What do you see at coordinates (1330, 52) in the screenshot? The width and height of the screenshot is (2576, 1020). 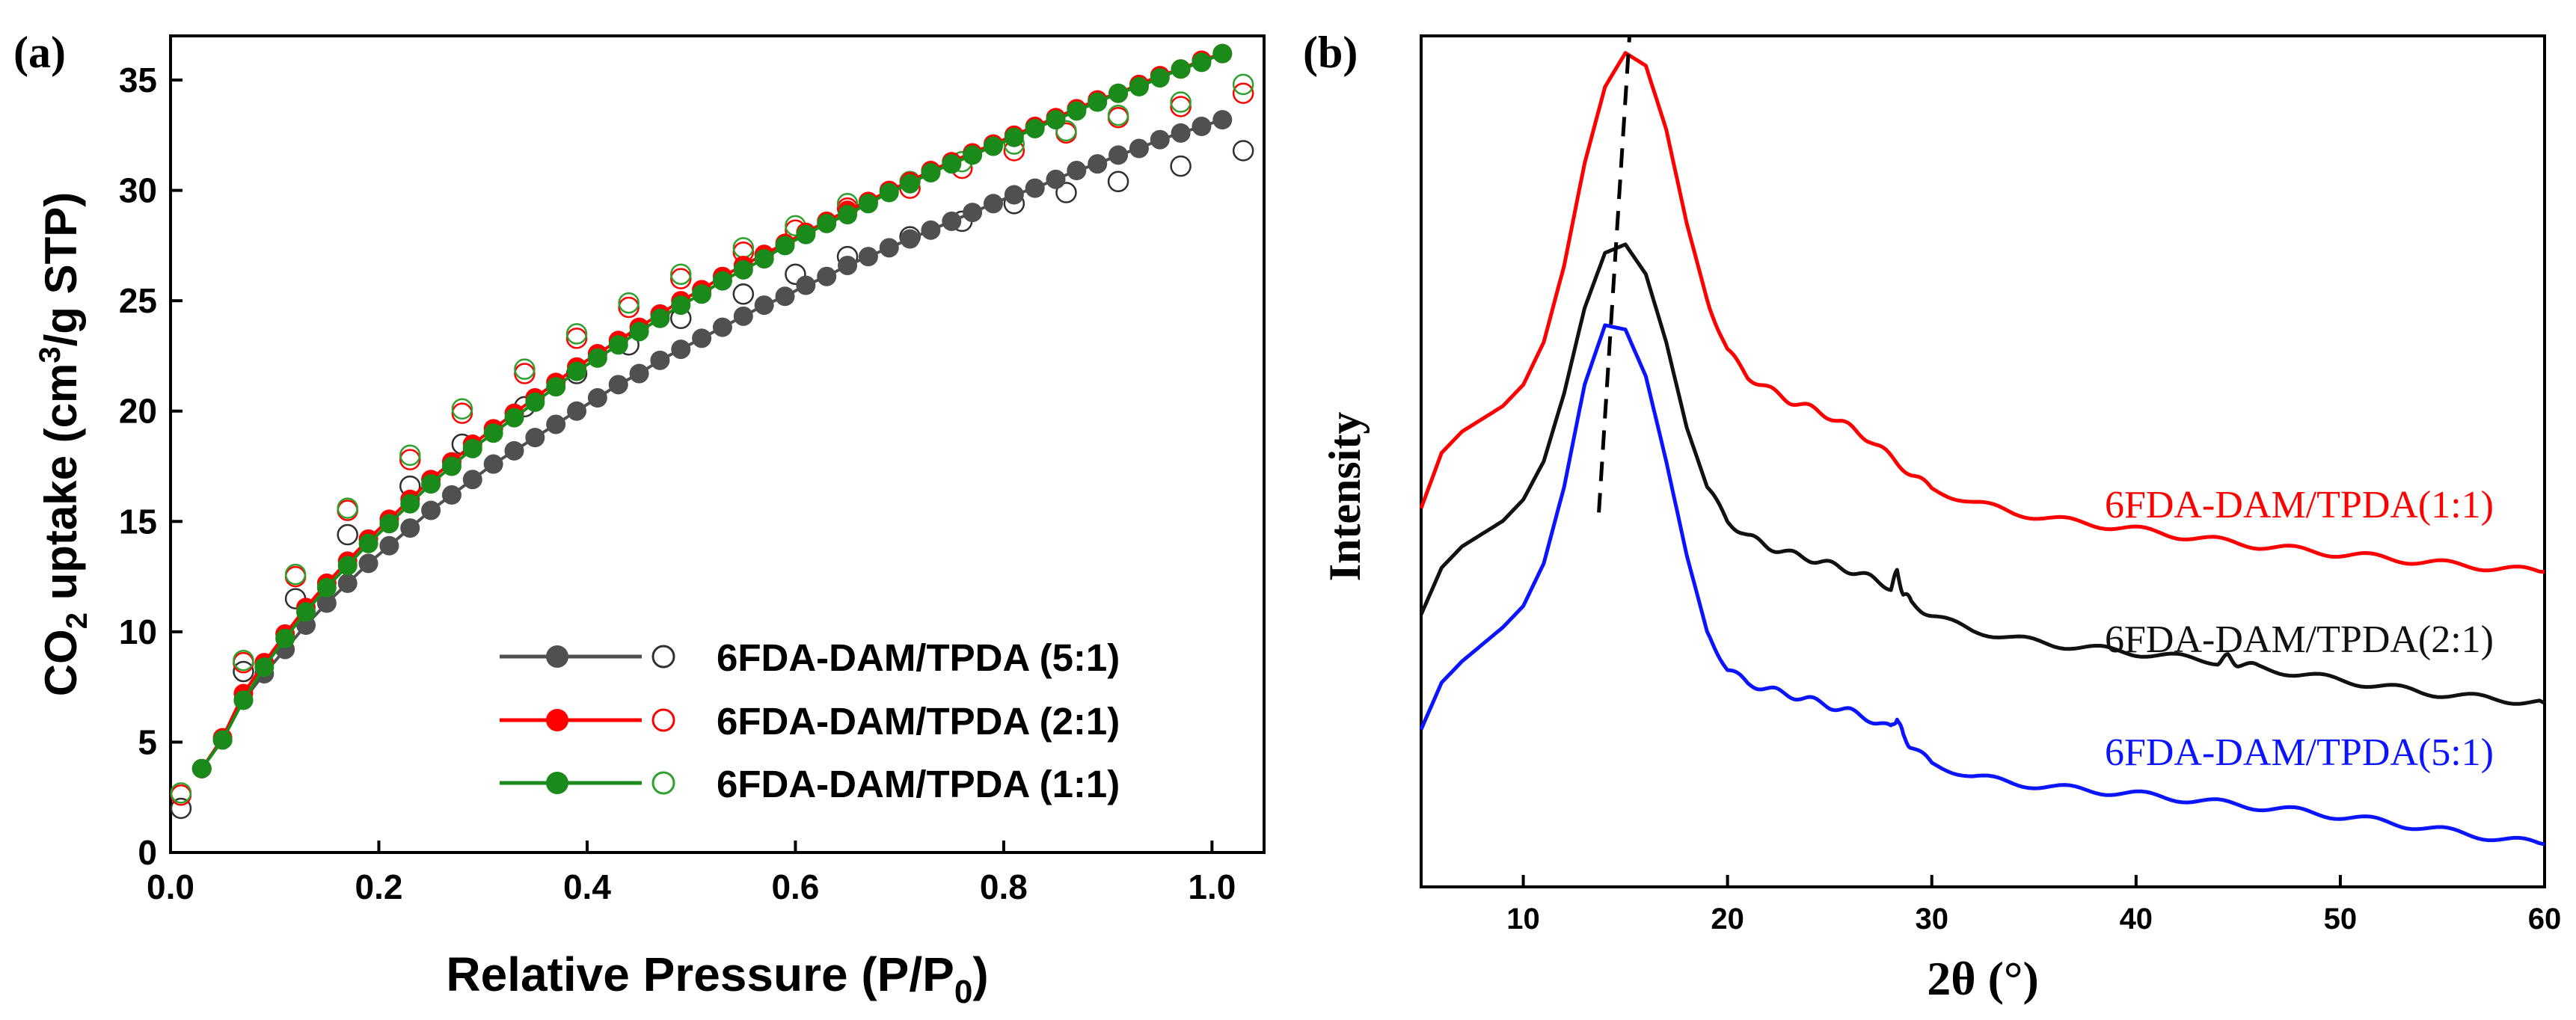 I see `panel-b-label: (b)` at bounding box center [1330, 52].